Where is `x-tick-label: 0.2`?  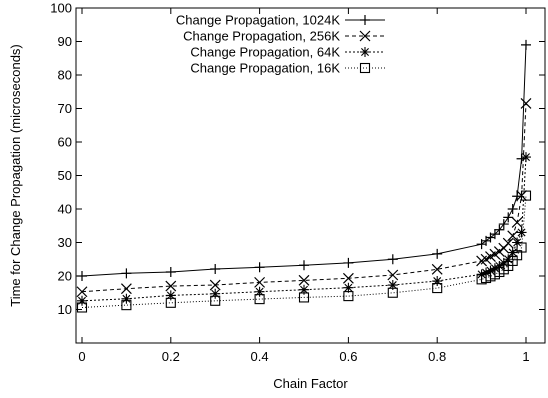
x-tick-label: 0.2 is located at coordinates (171, 356).